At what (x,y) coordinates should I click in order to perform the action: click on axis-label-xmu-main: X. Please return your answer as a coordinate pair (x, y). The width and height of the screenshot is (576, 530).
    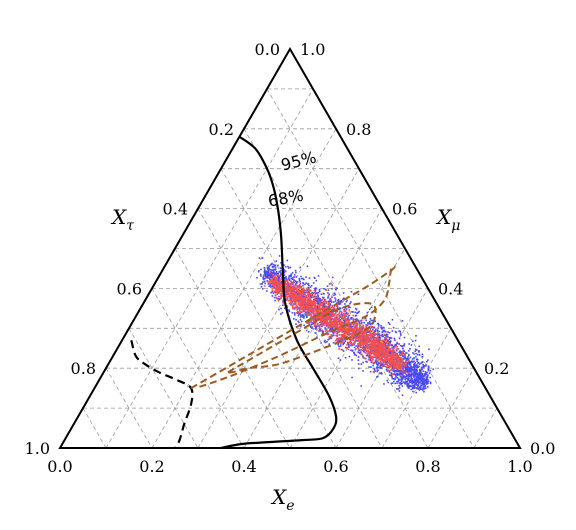
    Looking at the image, I should click on (443, 217).